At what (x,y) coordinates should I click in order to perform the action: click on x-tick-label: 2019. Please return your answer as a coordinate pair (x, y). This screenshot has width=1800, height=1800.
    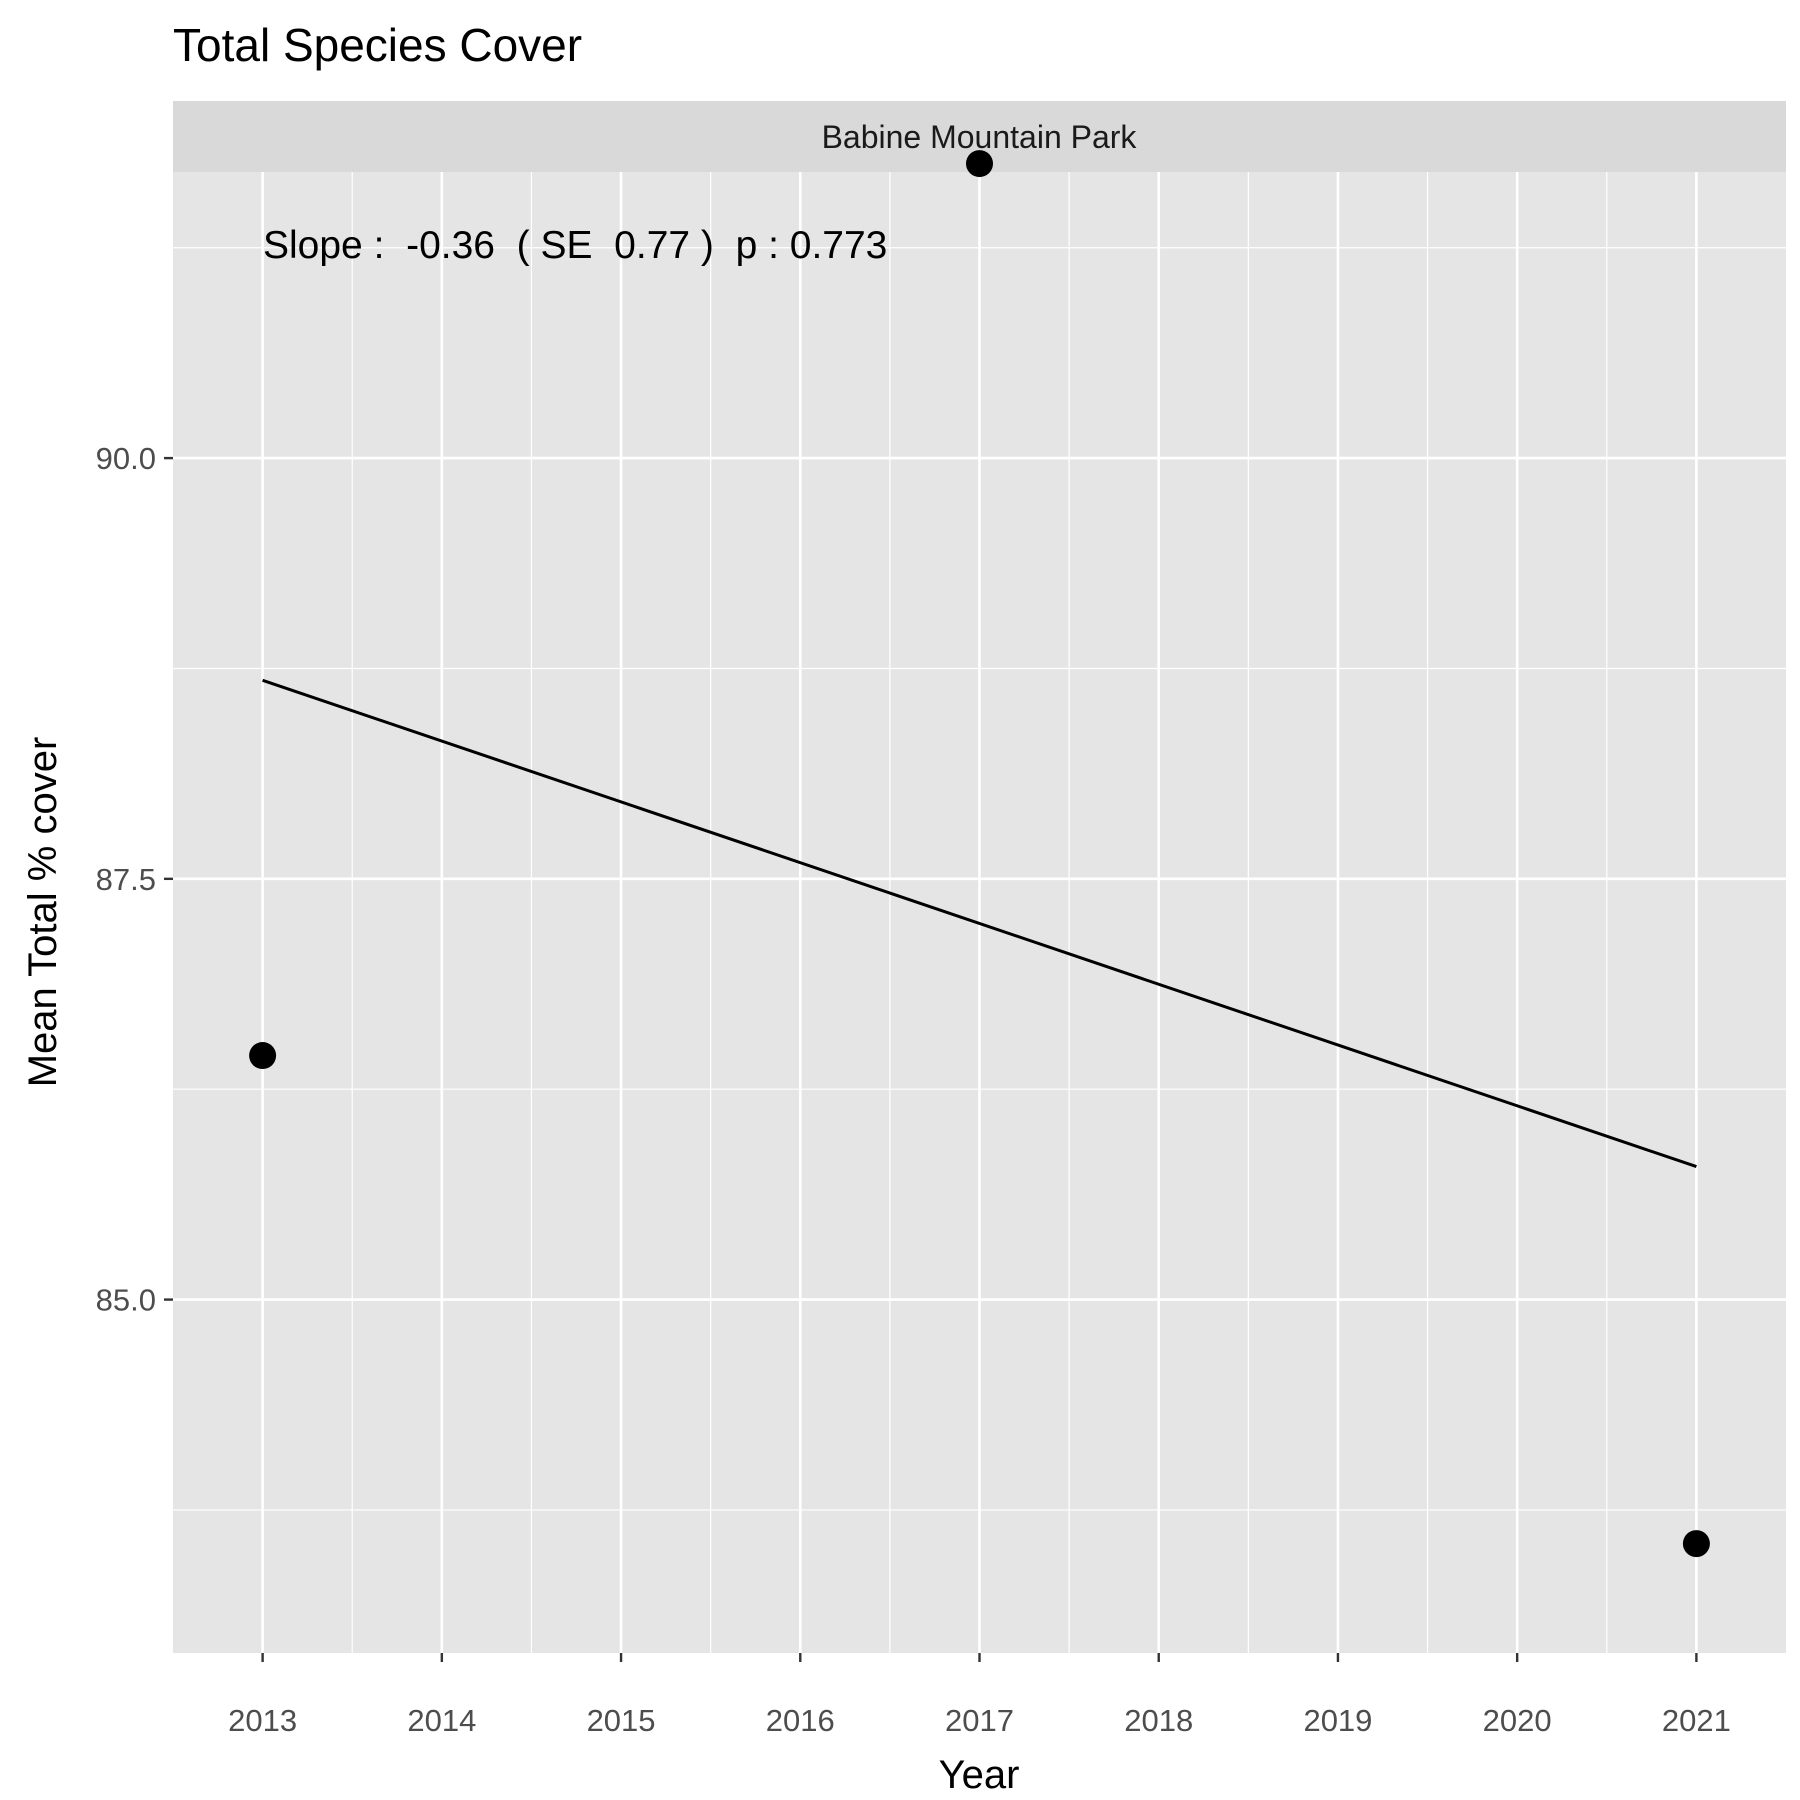
    Looking at the image, I should click on (1337, 1720).